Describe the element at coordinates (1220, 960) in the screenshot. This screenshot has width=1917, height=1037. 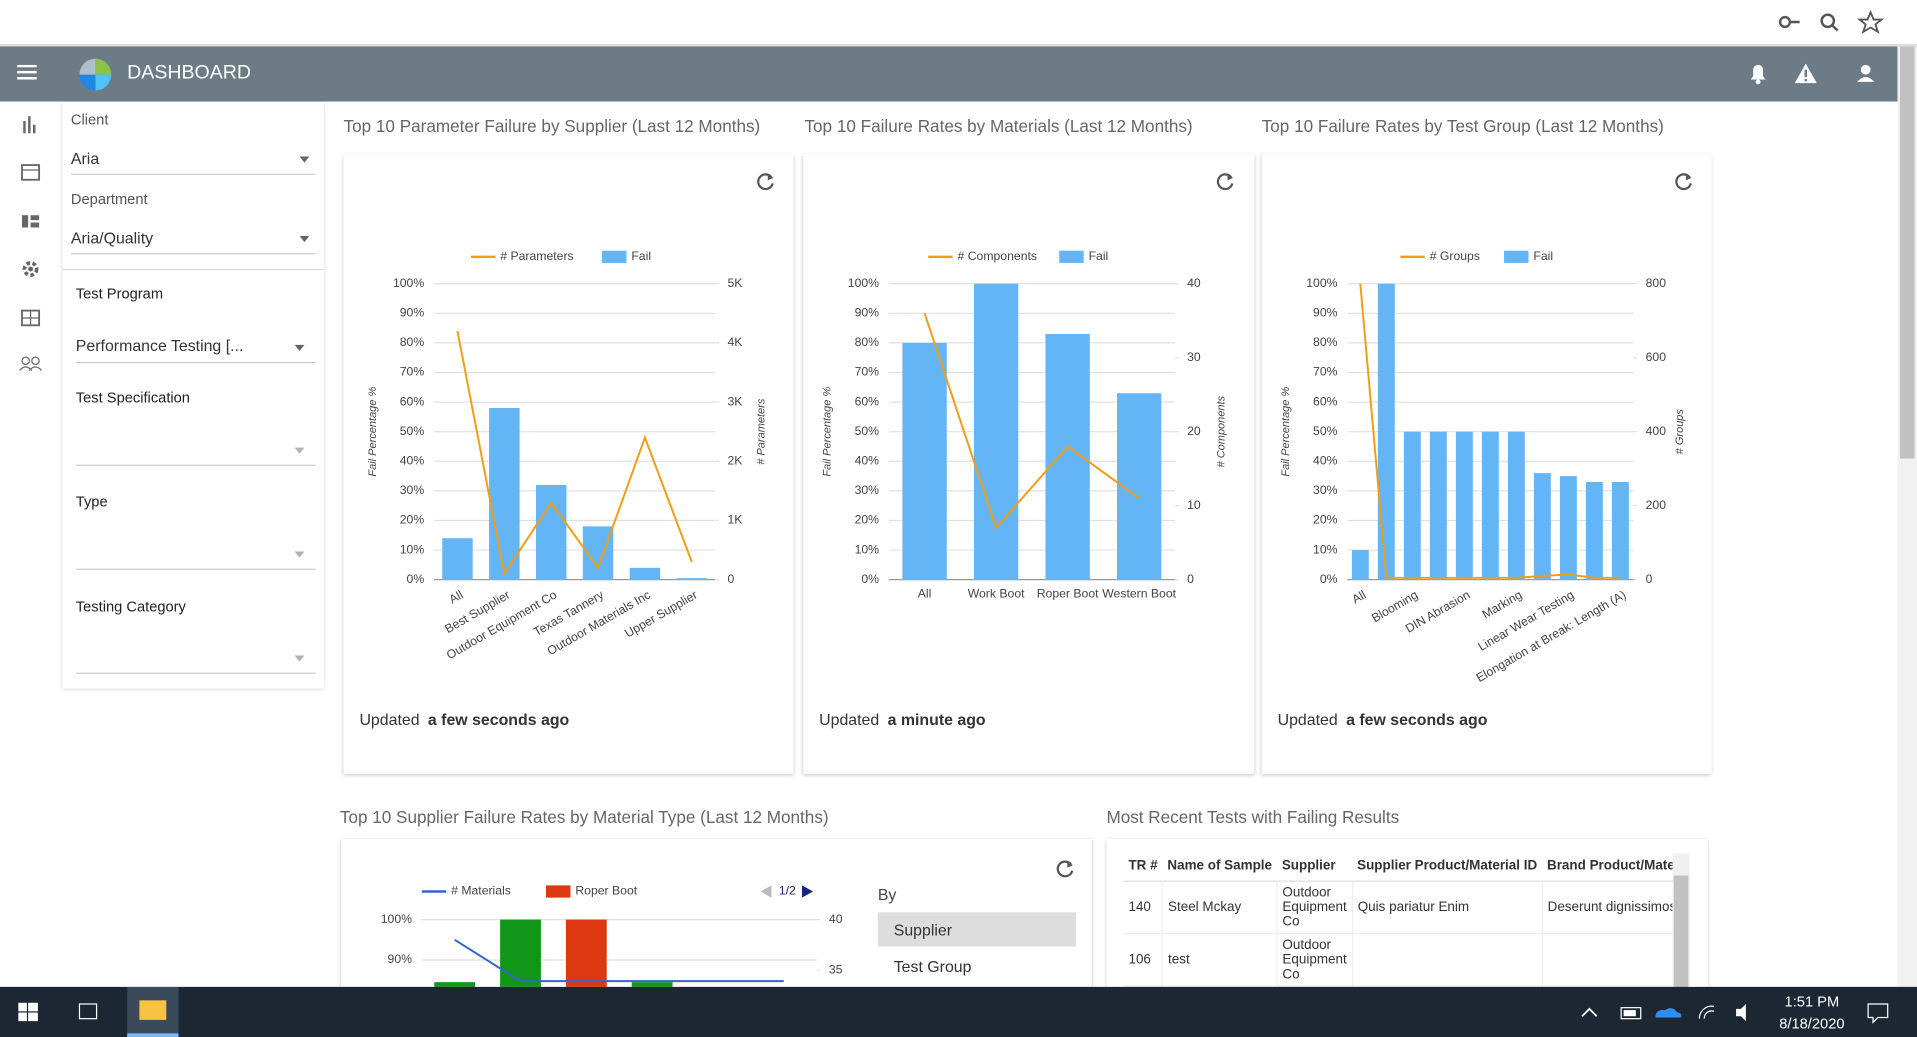
I see `table-cell: test` at that location.